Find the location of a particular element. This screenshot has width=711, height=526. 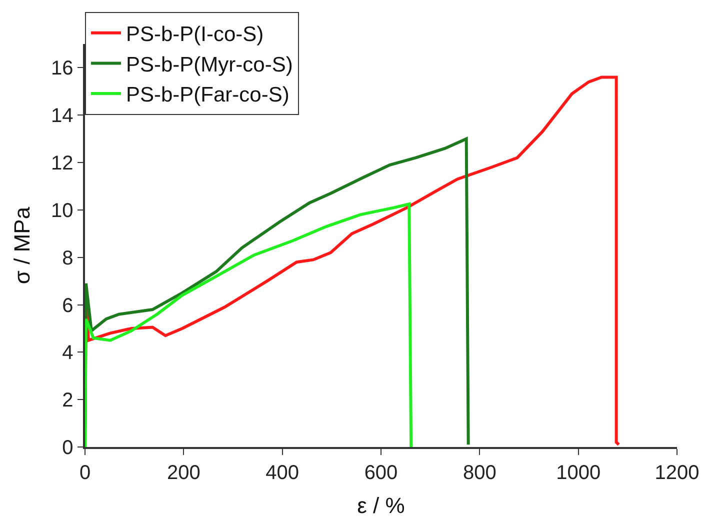

legend-label: PS-b-P(Myr-co-S) is located at coordinates (209, 64).